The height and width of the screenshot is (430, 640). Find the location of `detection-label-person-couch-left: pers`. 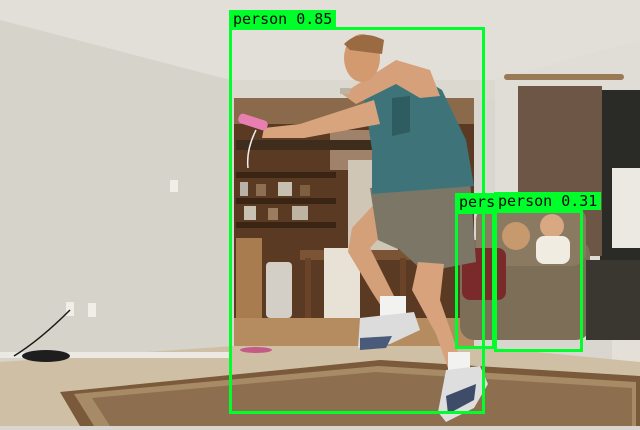

detection-label-person-couch-left: pers is located at coordinates (477, 202).